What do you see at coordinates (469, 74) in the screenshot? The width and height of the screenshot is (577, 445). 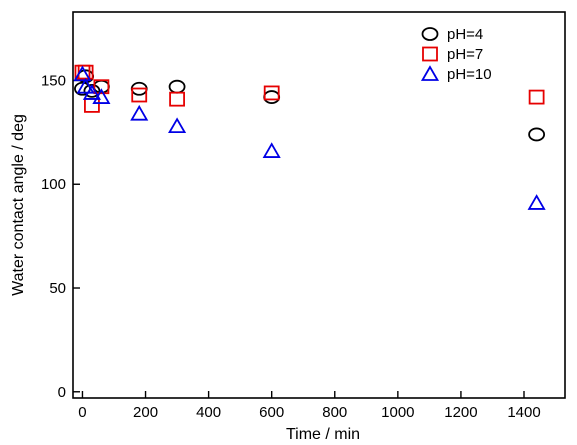 I see `legend-label: pH=10` at bounding box center [469, 74].